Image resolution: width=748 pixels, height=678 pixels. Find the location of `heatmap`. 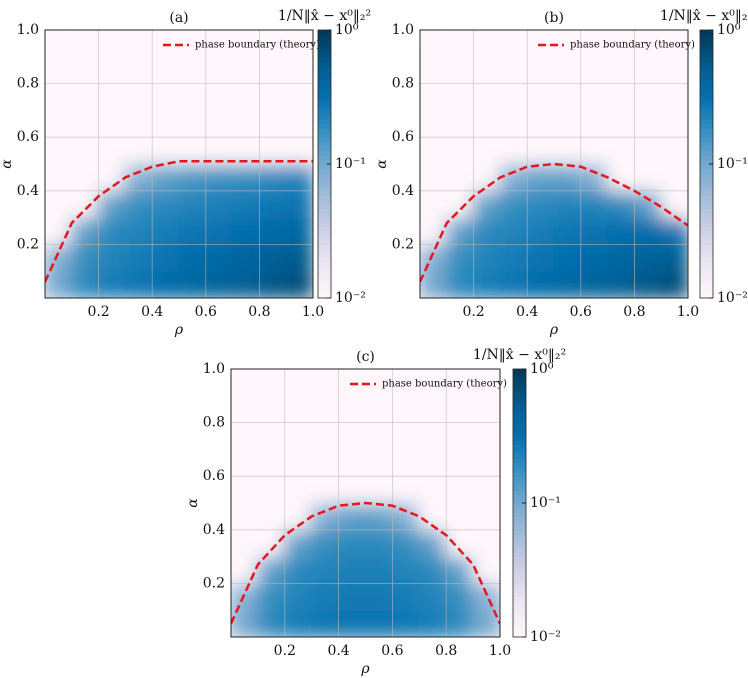

heatmap is located at coordinates (365, 503).